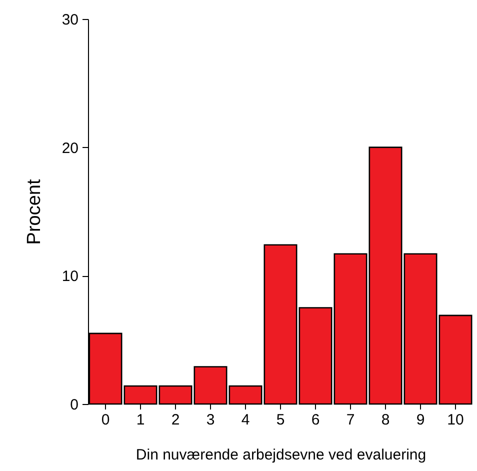 Image resolution: width=477 pixels, height=471 pixels. Describe the element at coordinates (455, 420) in the screenshot. I see `x-tick-label: 10` at that location.